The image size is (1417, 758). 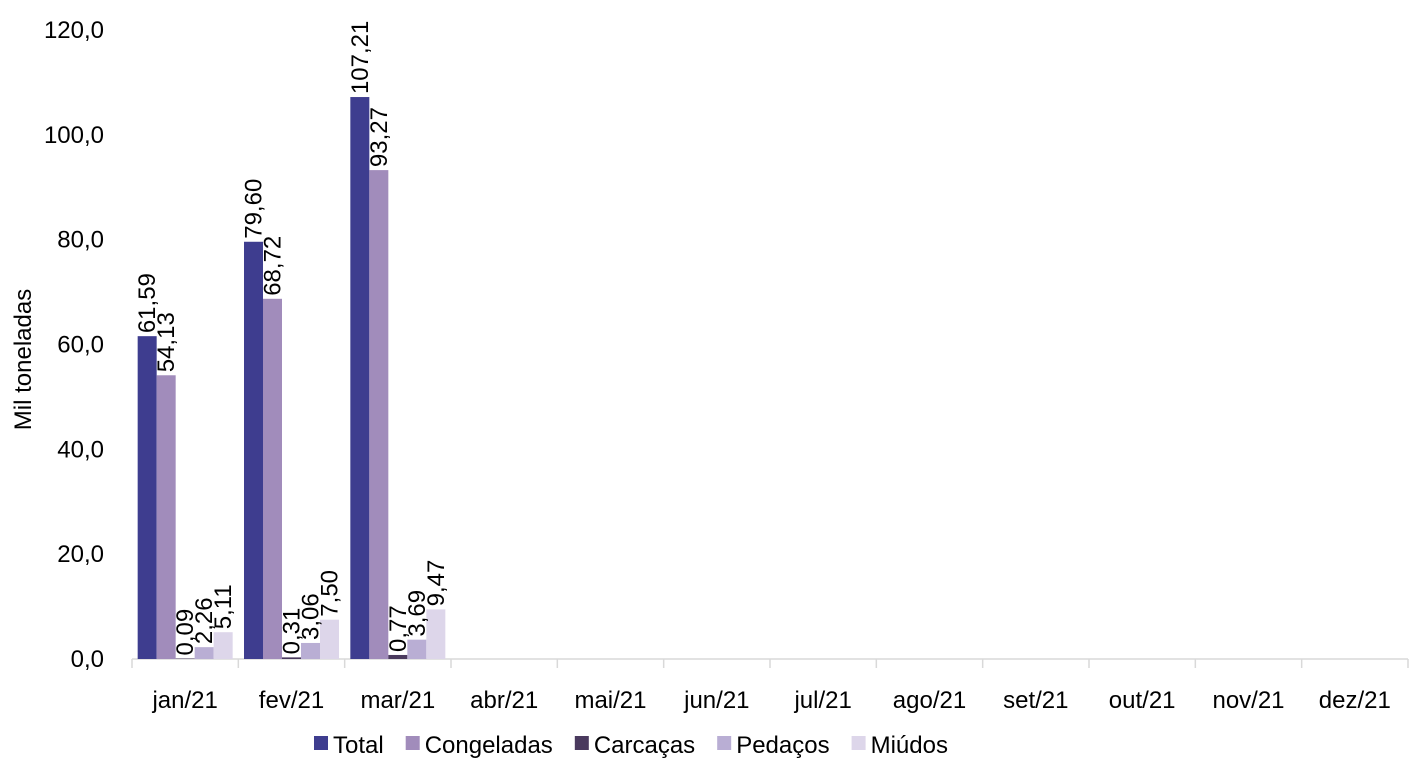 I want to click on bar-carcaças-fev-21, so click(x=291, y=658).